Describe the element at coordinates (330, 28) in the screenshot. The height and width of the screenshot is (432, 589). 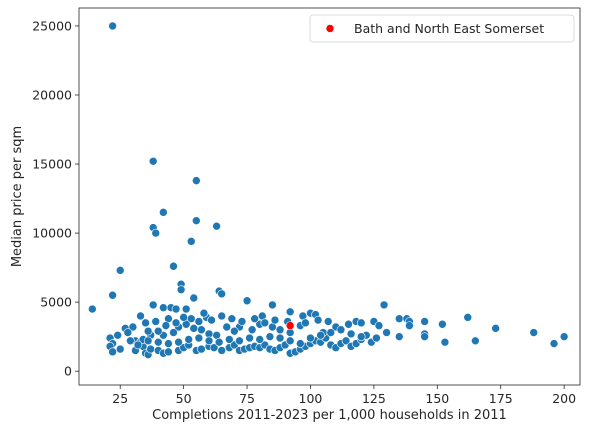
I see `legend-marker` at that location.